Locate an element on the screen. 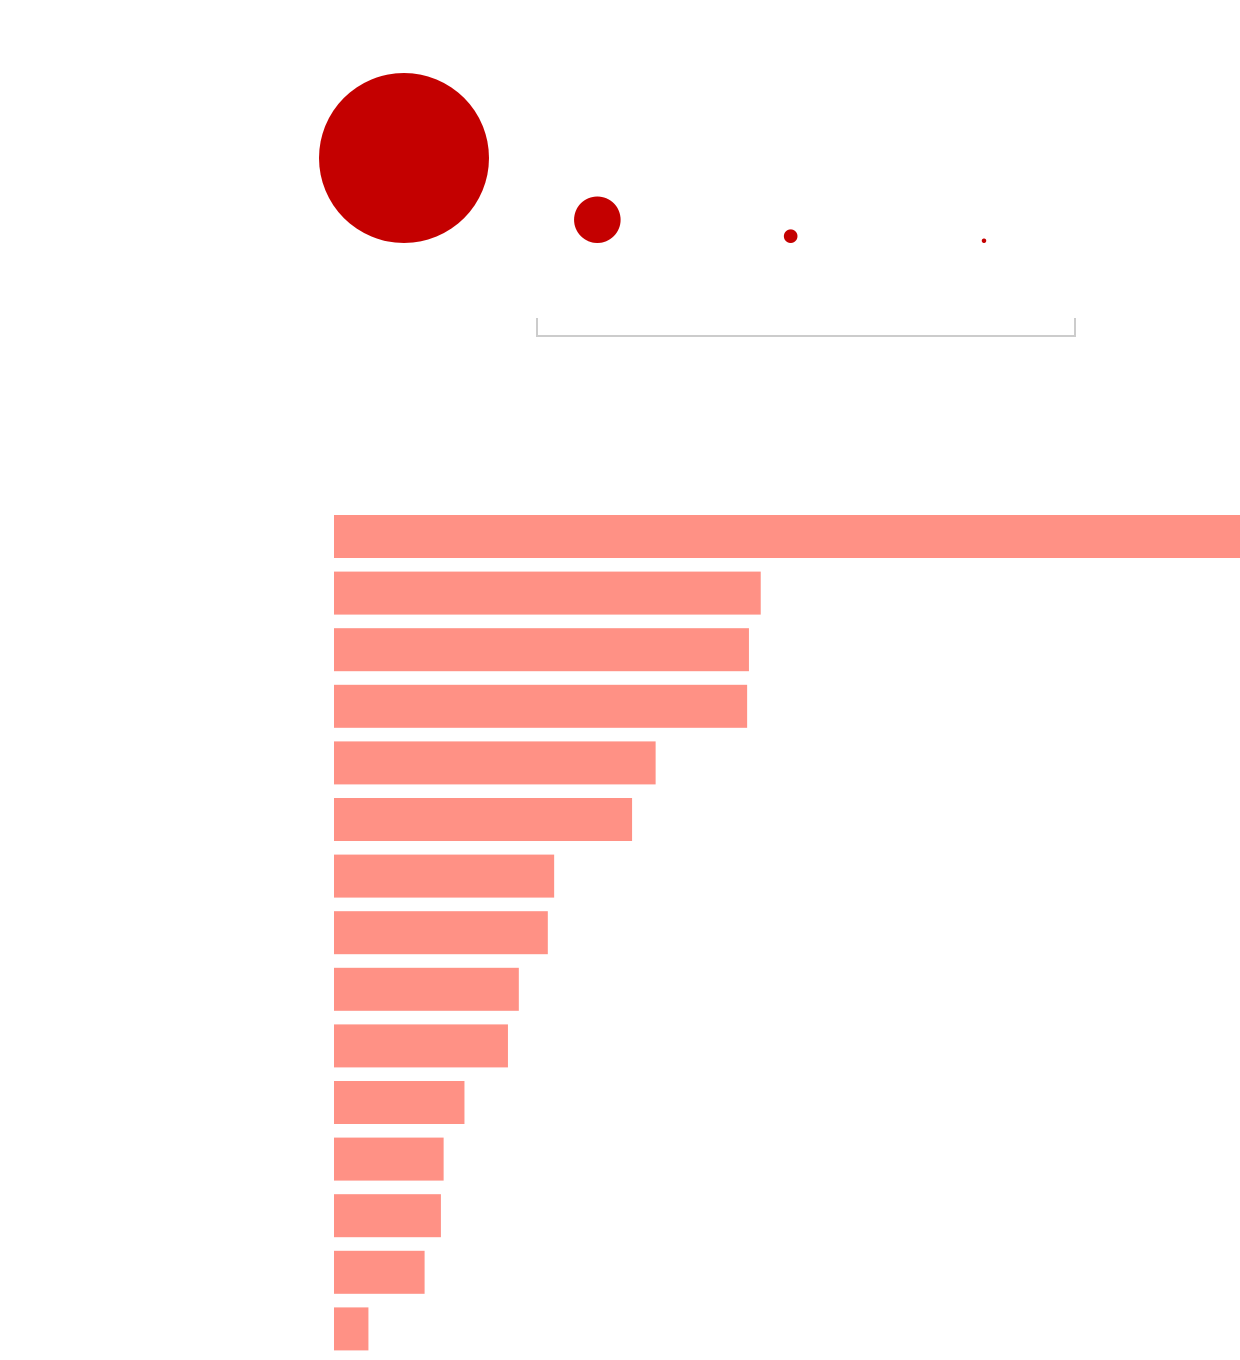 This screenshot has height=1360, width=1240. bracket-line is located at coordinates (806, 327).